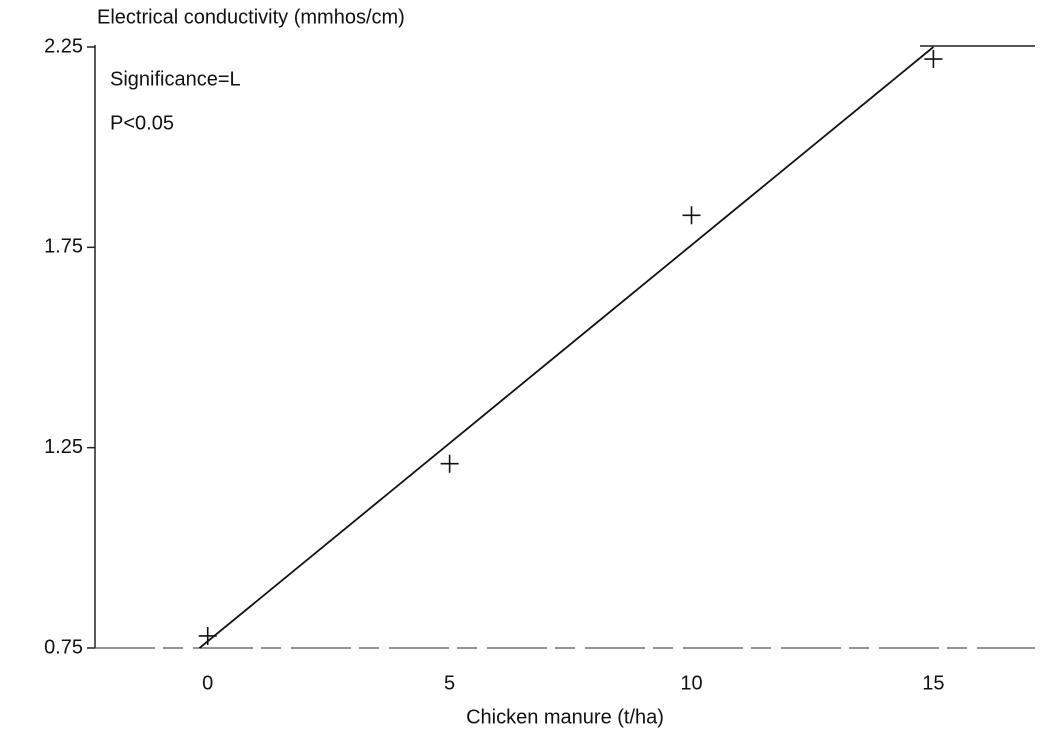  I want to click on y-tick-label: 2.25, so click(63, 46).